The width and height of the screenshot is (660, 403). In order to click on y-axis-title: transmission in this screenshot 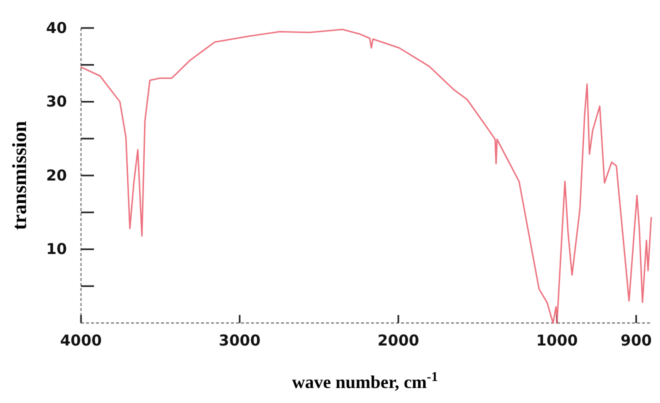, I will do `click(20, 175)`.